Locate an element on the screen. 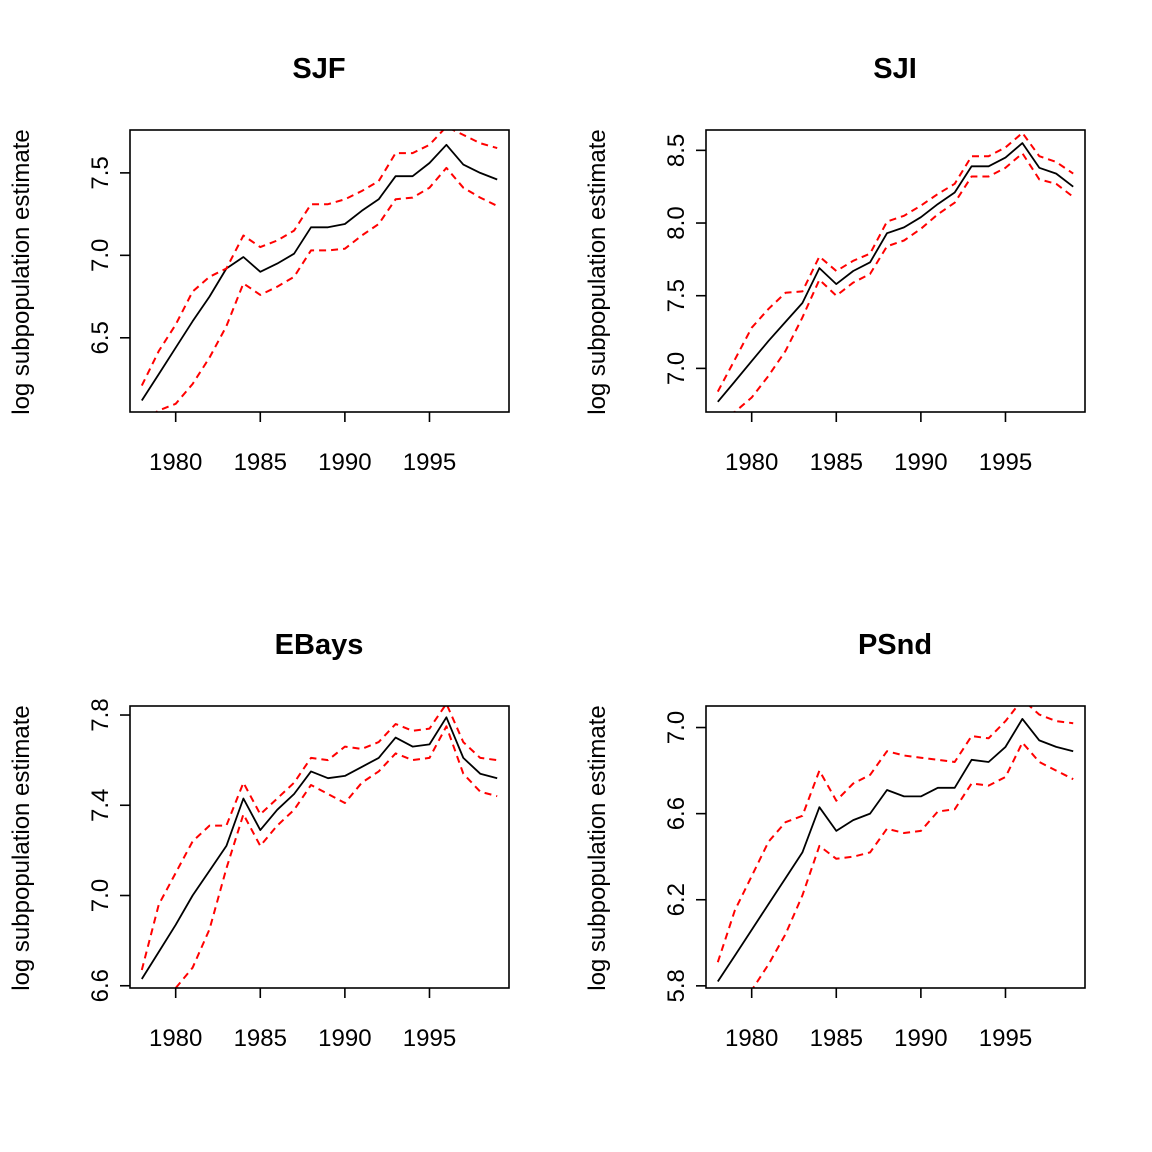  plot-area: 1980 1985 1990 1995 6.5 7.0 7.5 is located at coordinates (298, 302).